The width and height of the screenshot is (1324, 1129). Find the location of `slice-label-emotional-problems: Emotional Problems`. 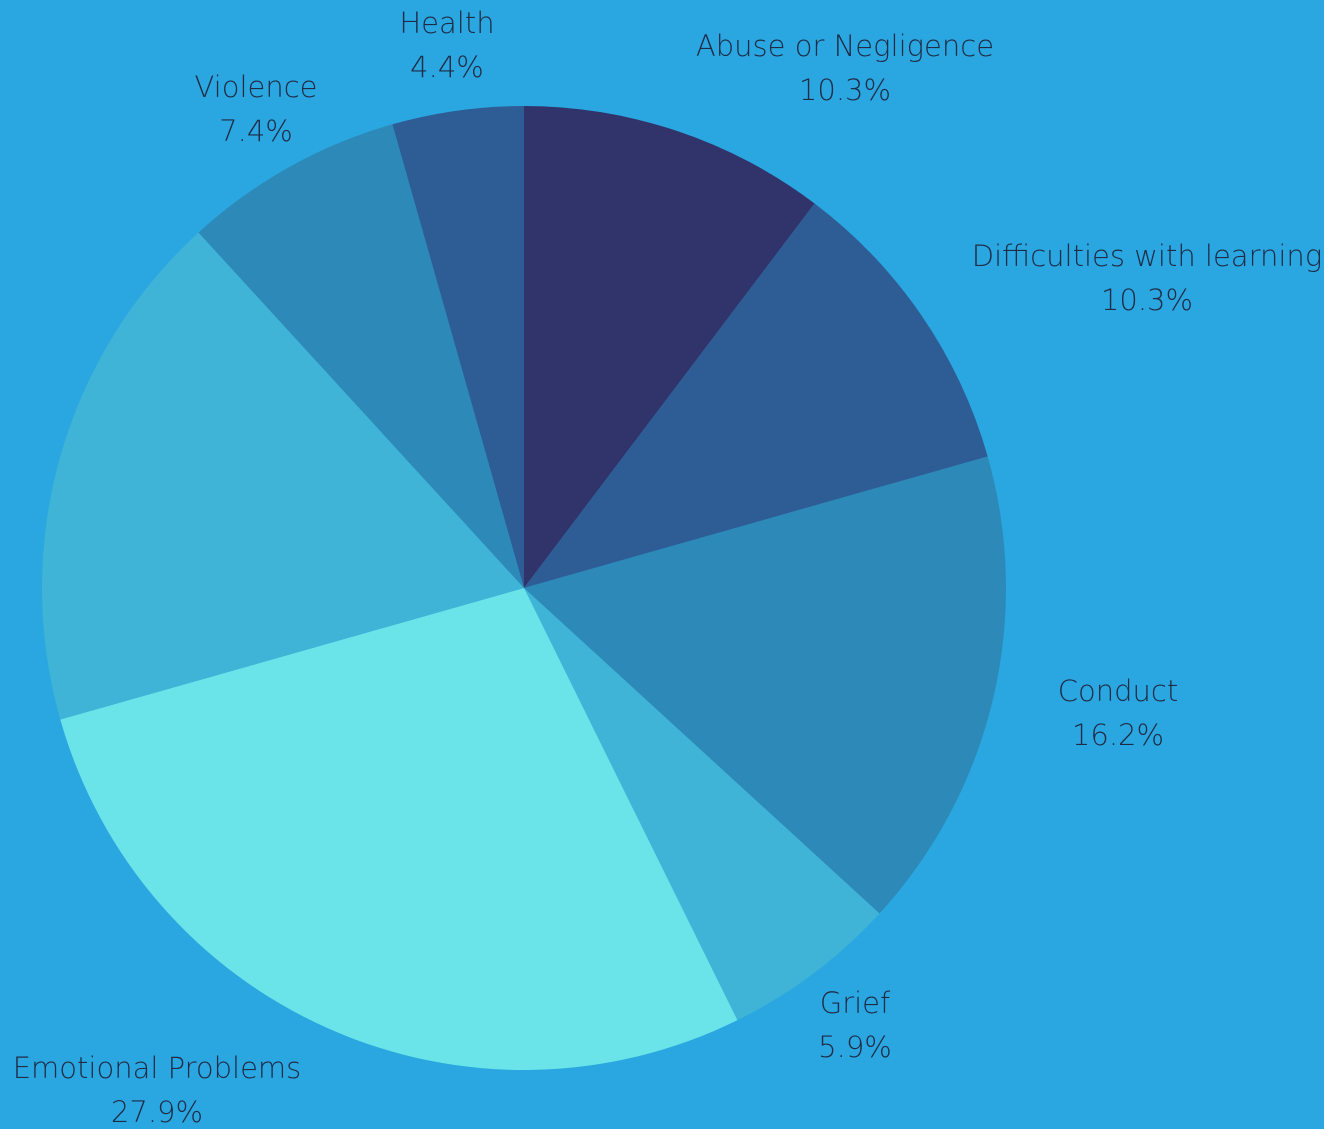

slice-label-emotional-problems: Emotional Problems is located at coordinates (157, 1068).